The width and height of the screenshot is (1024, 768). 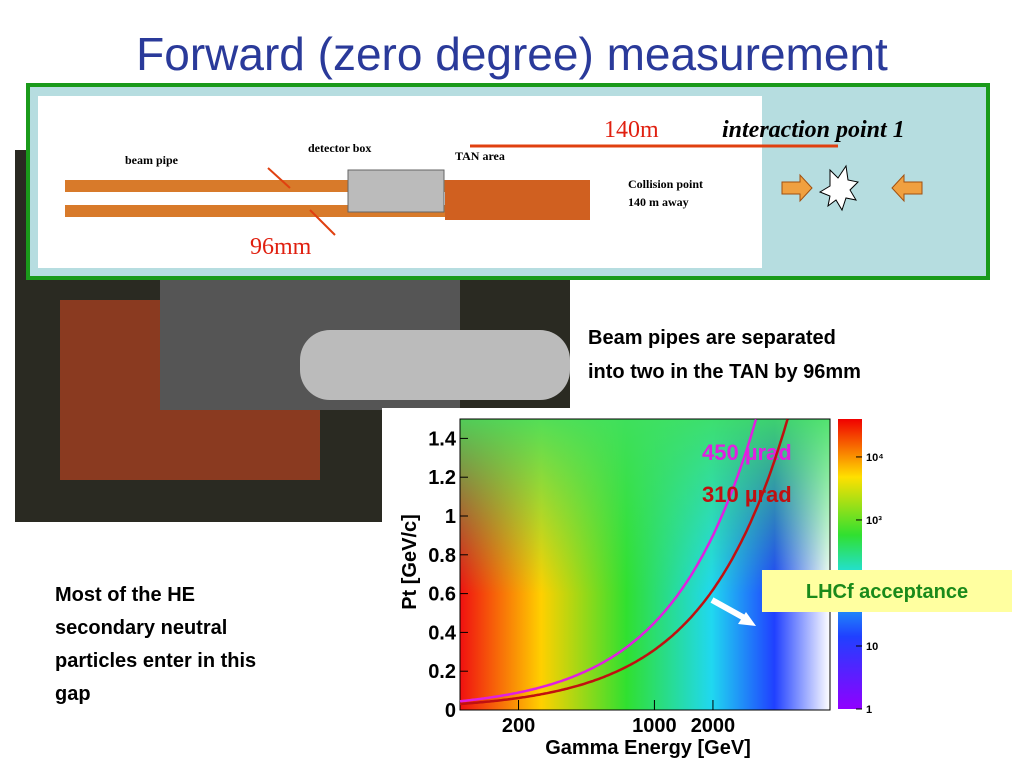 What do you see at coordinates (442, 672) in the screenshot?
I see `y-tick-label: 0.2` at bounding box center [442, 672].